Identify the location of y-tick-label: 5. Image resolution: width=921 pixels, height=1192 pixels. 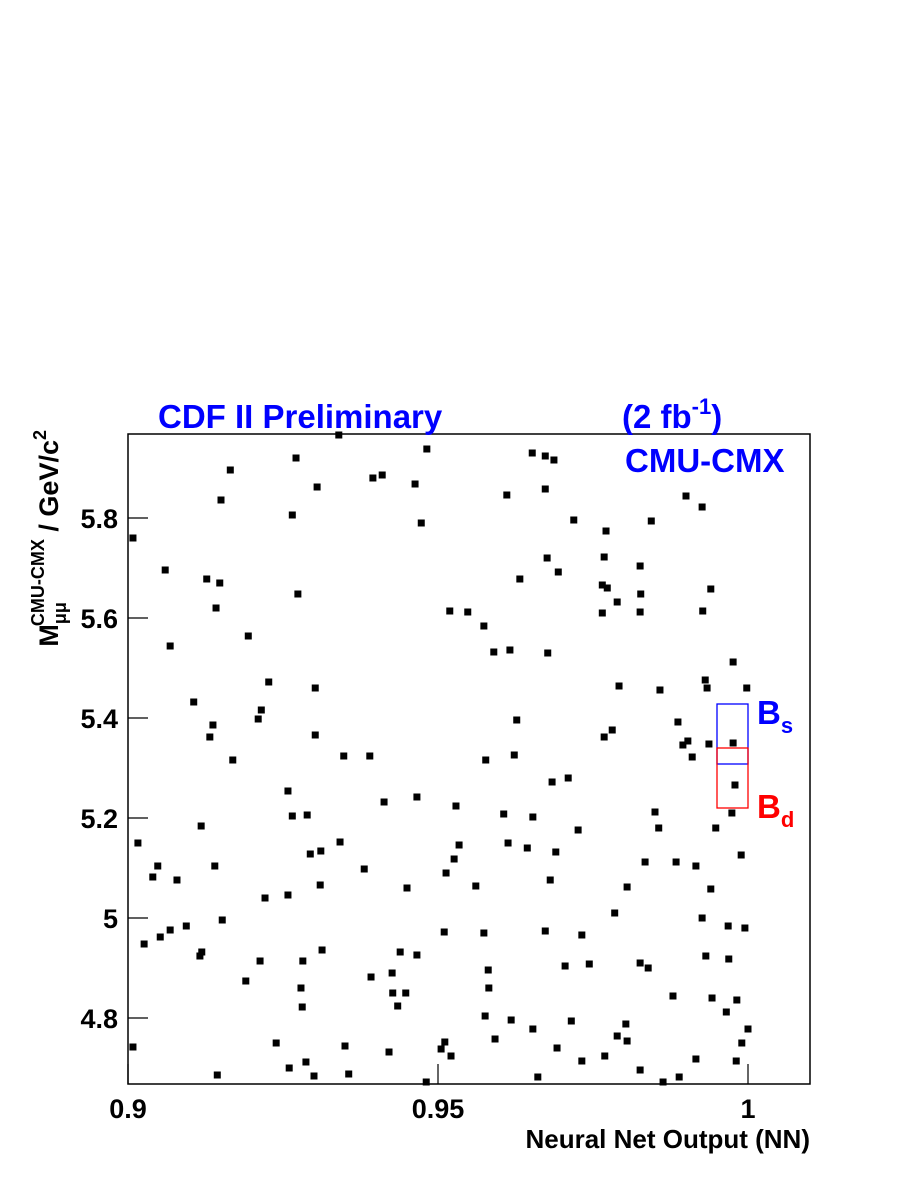
(110, 919).